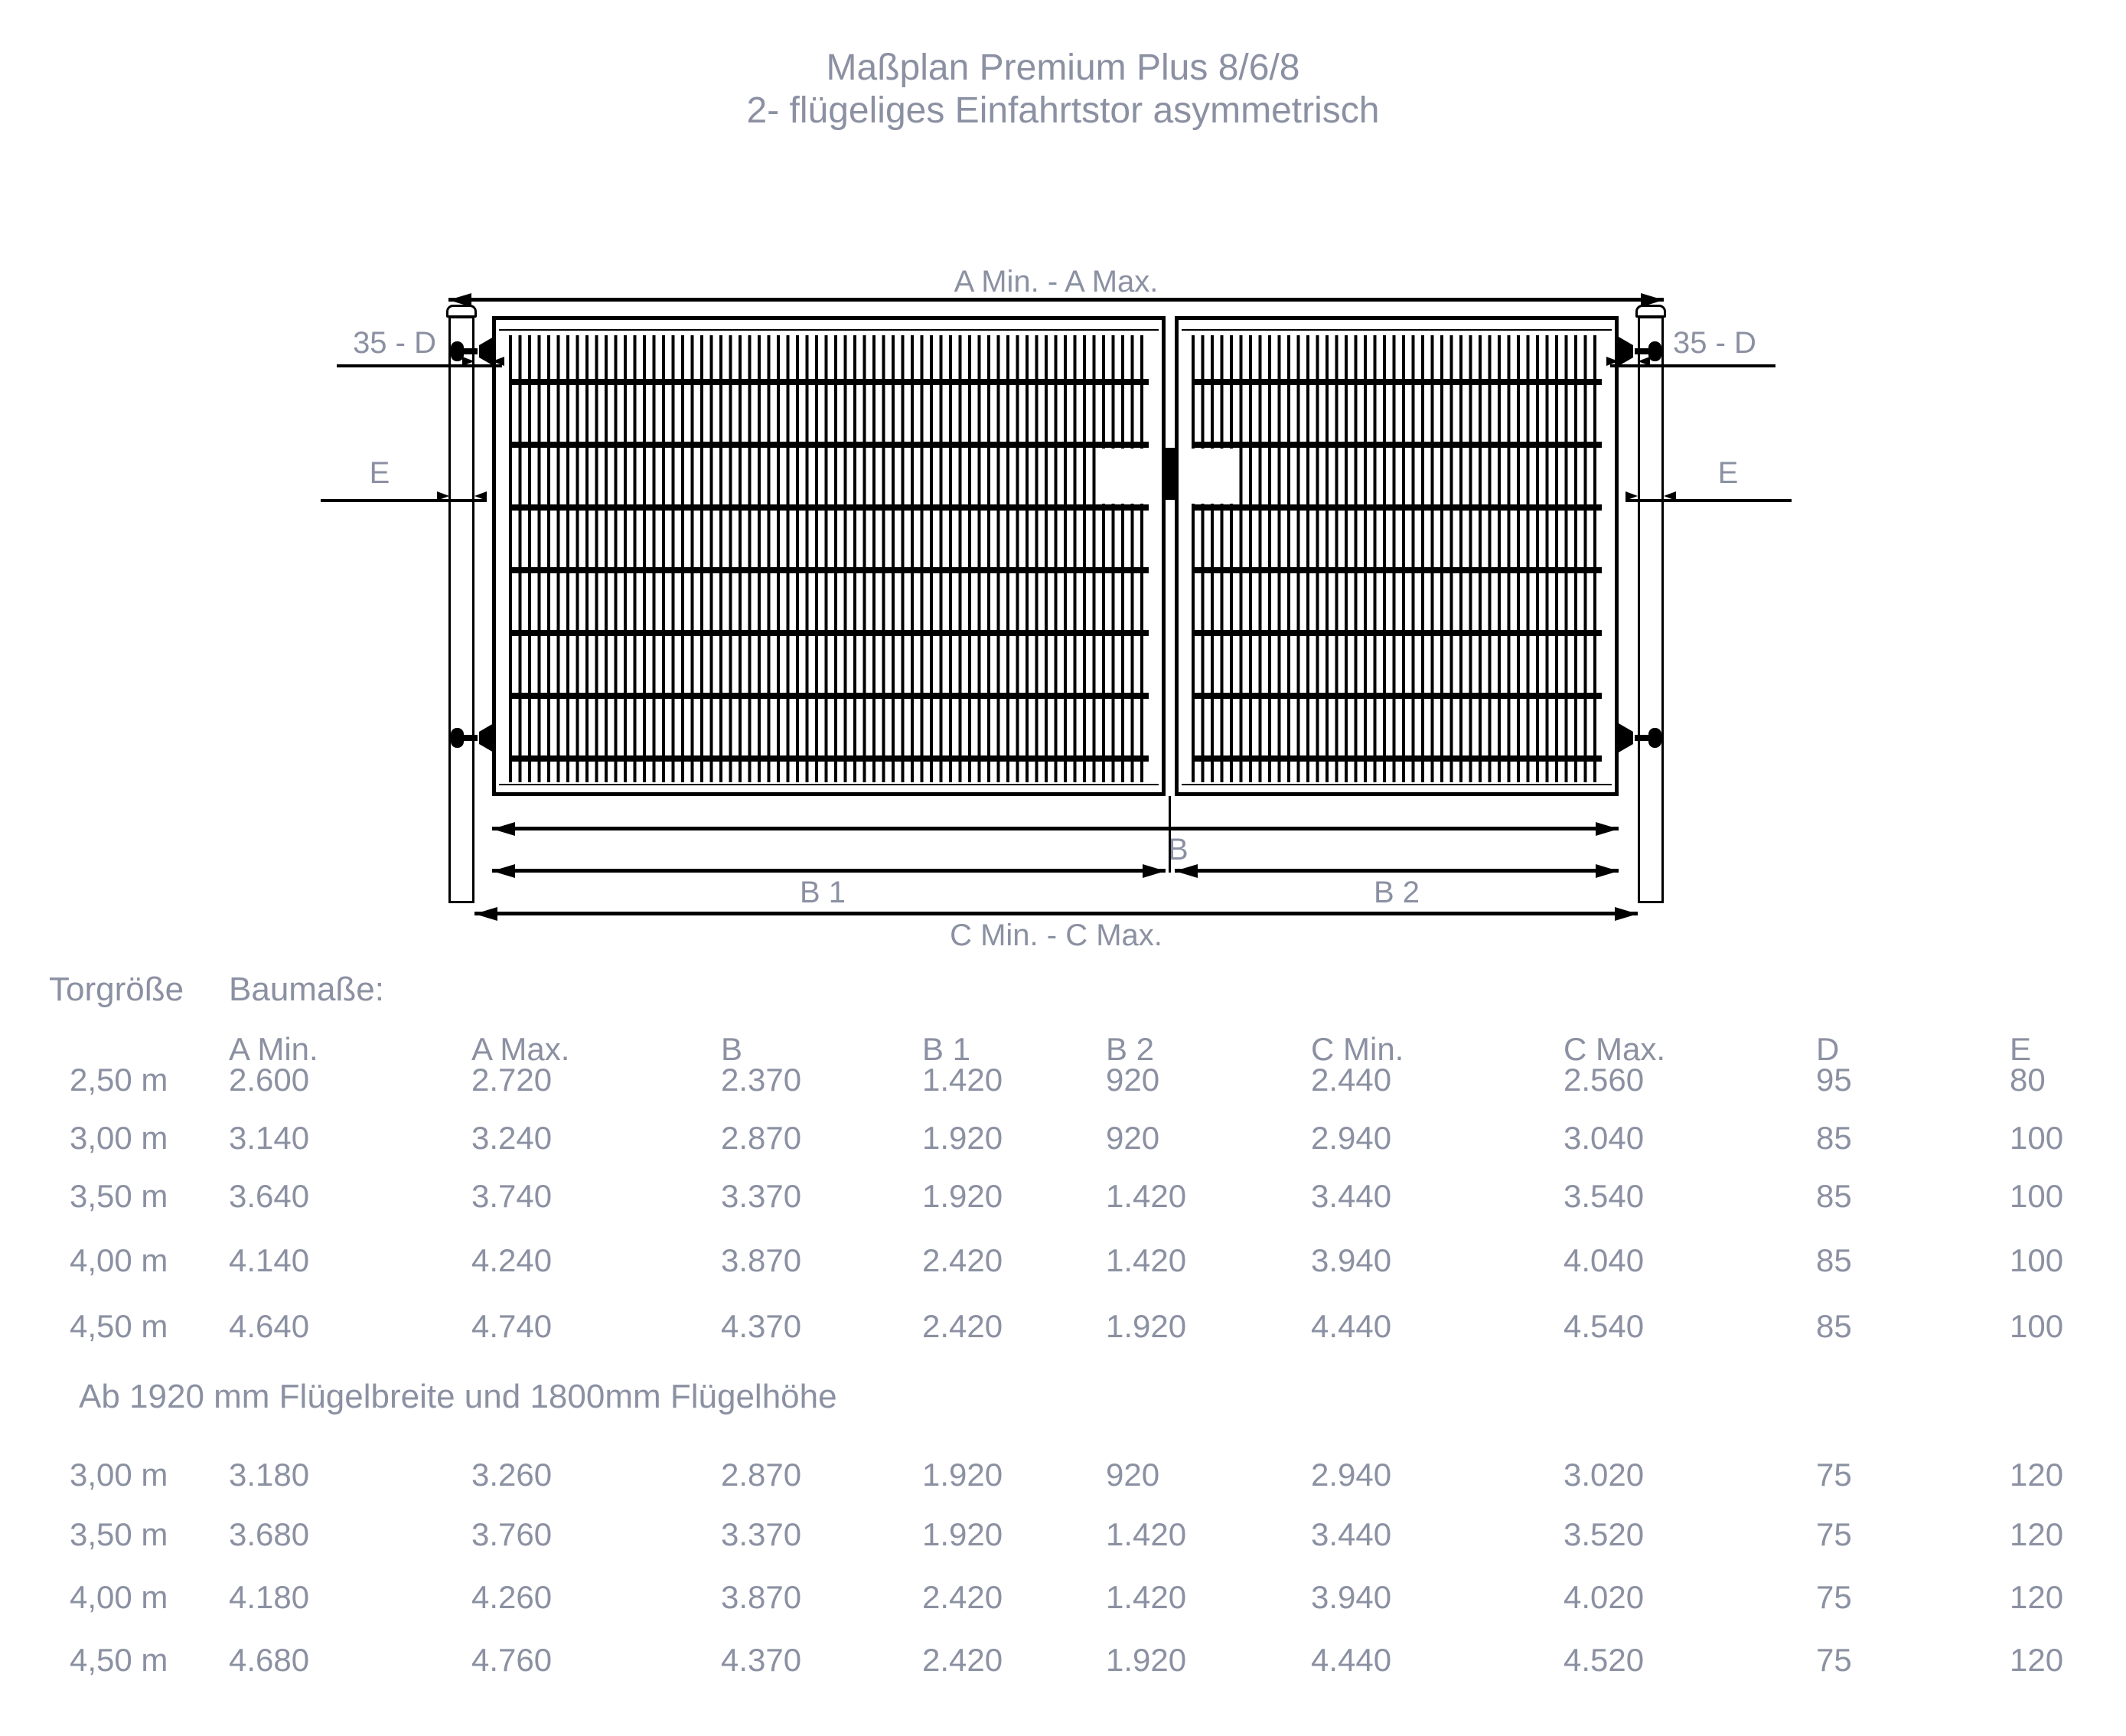 The width and height of the screenshot is (2126, 1736). I want to click on table-col-header: C Min., so click(1357, 1049).